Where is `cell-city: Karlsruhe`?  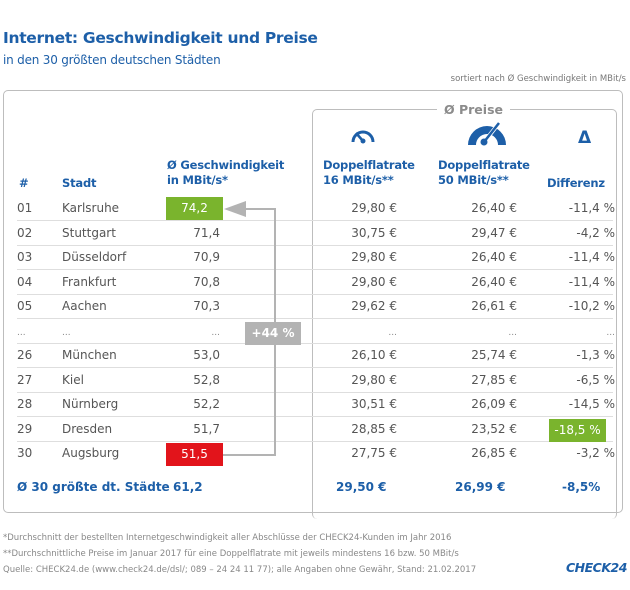
cell-city: Karlsruhe is located at coordinates (91, 208).